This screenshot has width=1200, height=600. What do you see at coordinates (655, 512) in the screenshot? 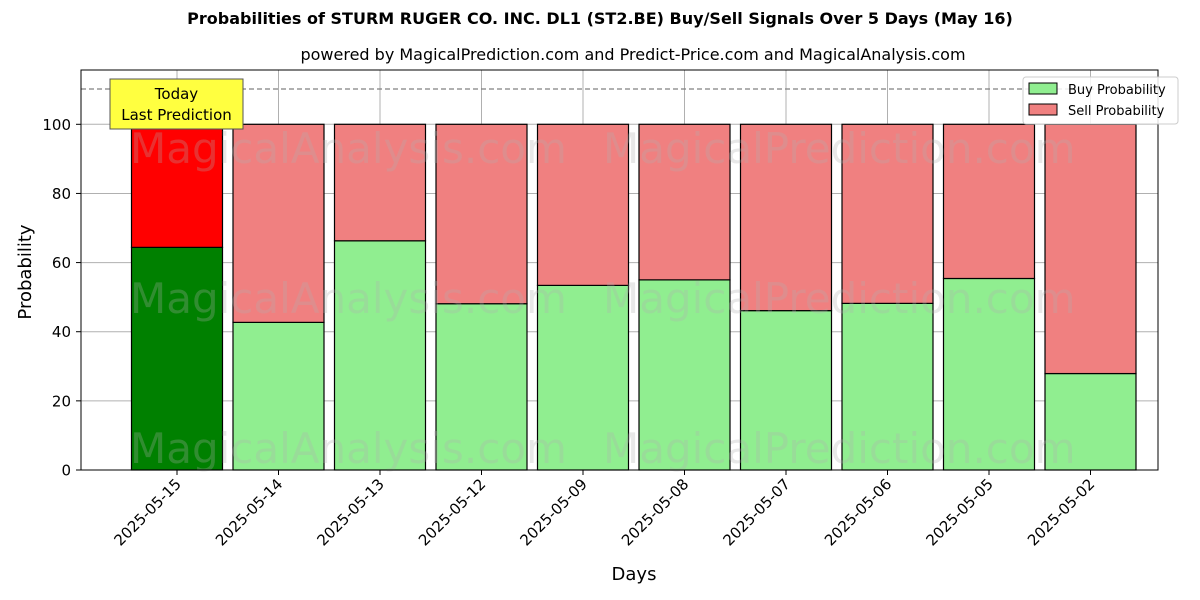
I see `x-tick-label: 2025-05-08` at bounding box center [655, 512].